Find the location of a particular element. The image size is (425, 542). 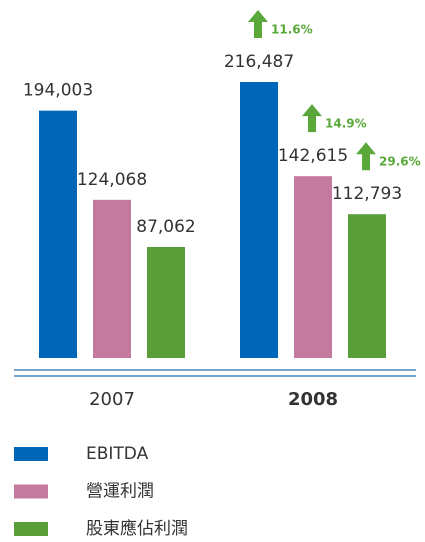

x-tick-label: 2007 is located at coordinates (112, 399).